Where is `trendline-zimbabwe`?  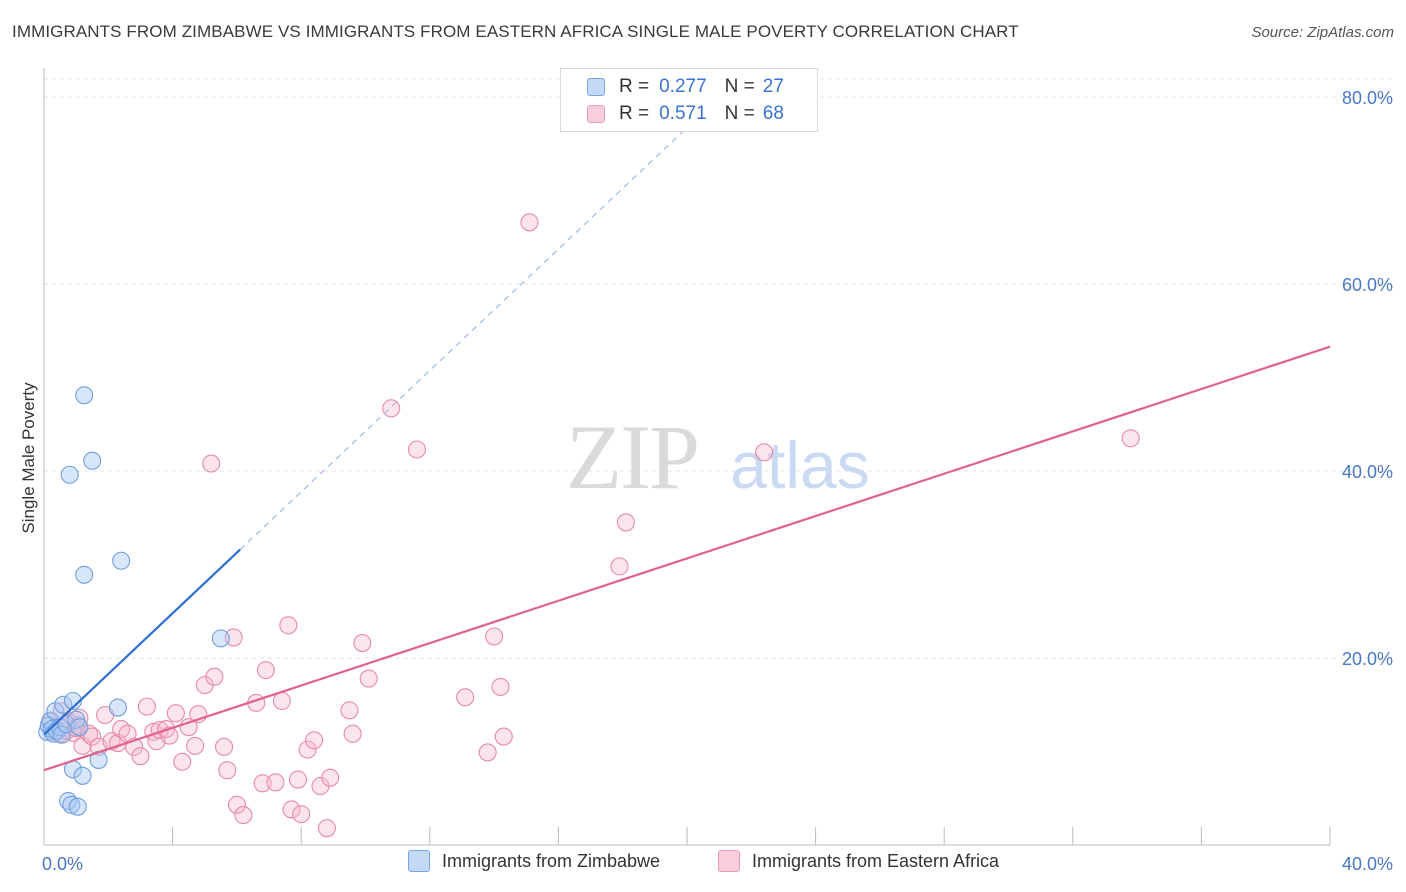 trendline-zimbabwe is located at coordinates (142, 642).